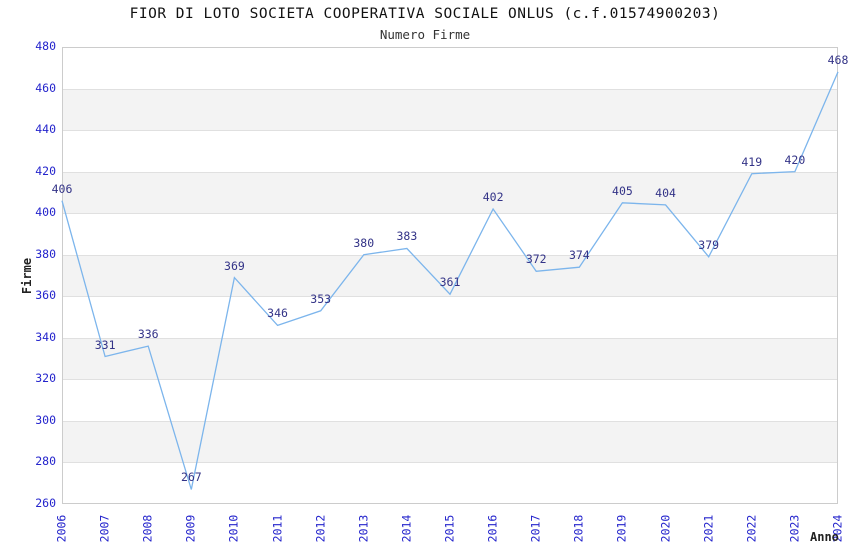 The image size is (850, 550). I want to click on y-tick-label: 380, so click(45, 253).